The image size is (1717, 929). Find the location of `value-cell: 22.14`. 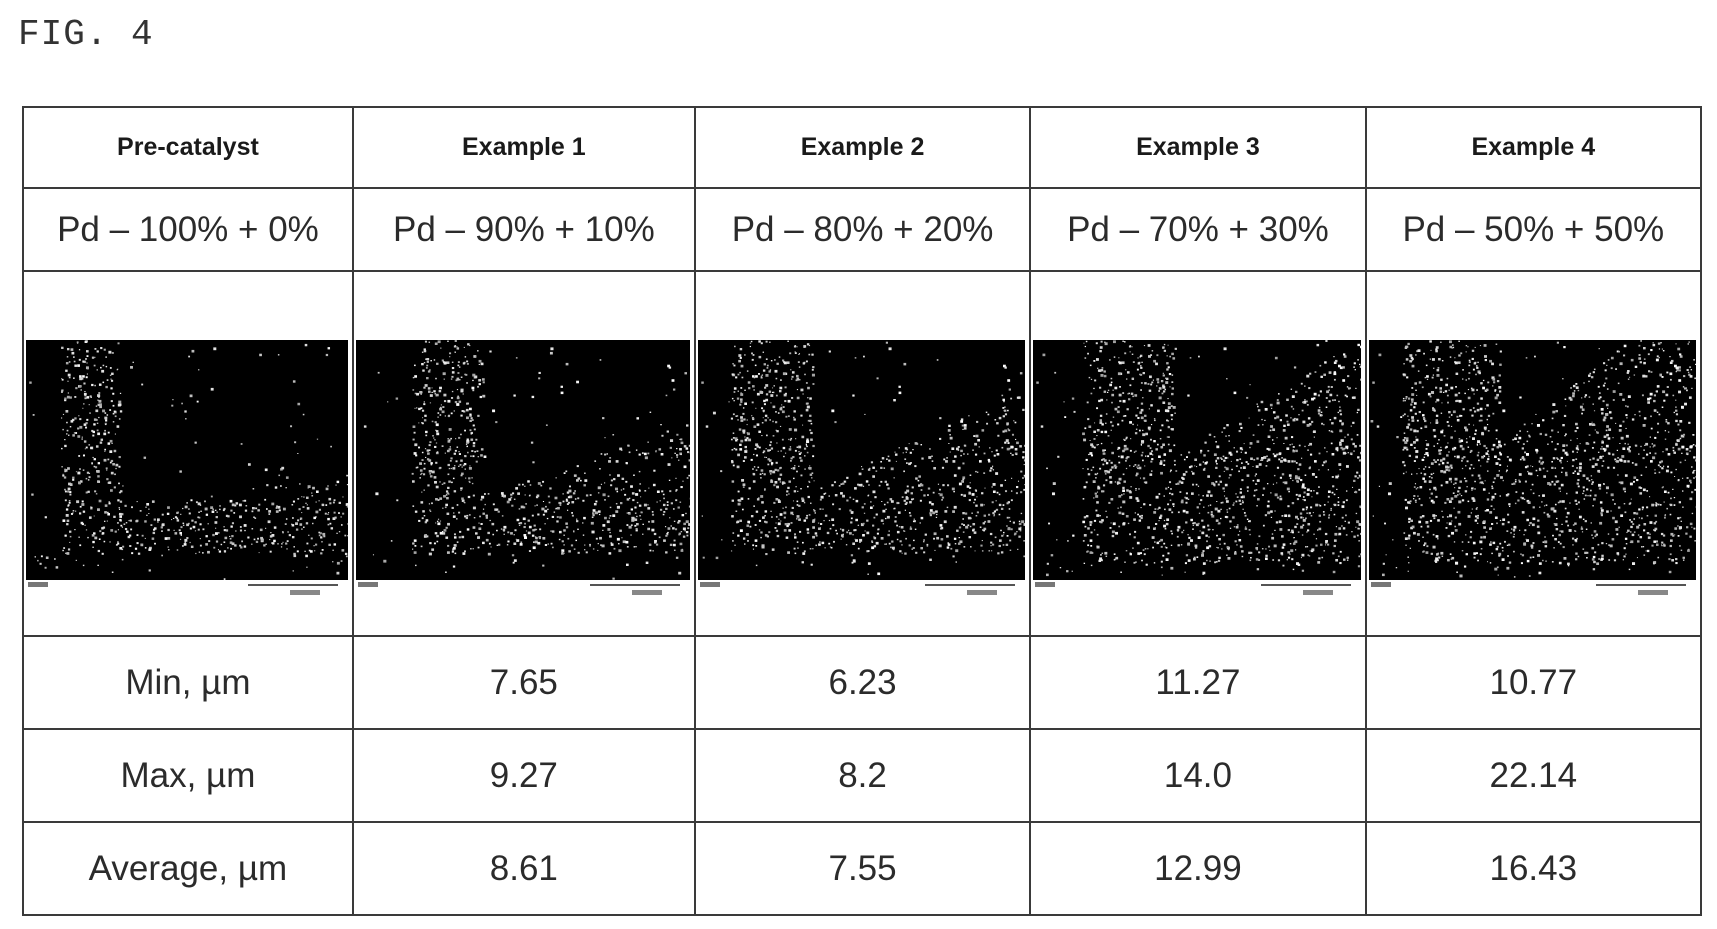

value-cell: 22.14 is located at coordinates (1533, 775).